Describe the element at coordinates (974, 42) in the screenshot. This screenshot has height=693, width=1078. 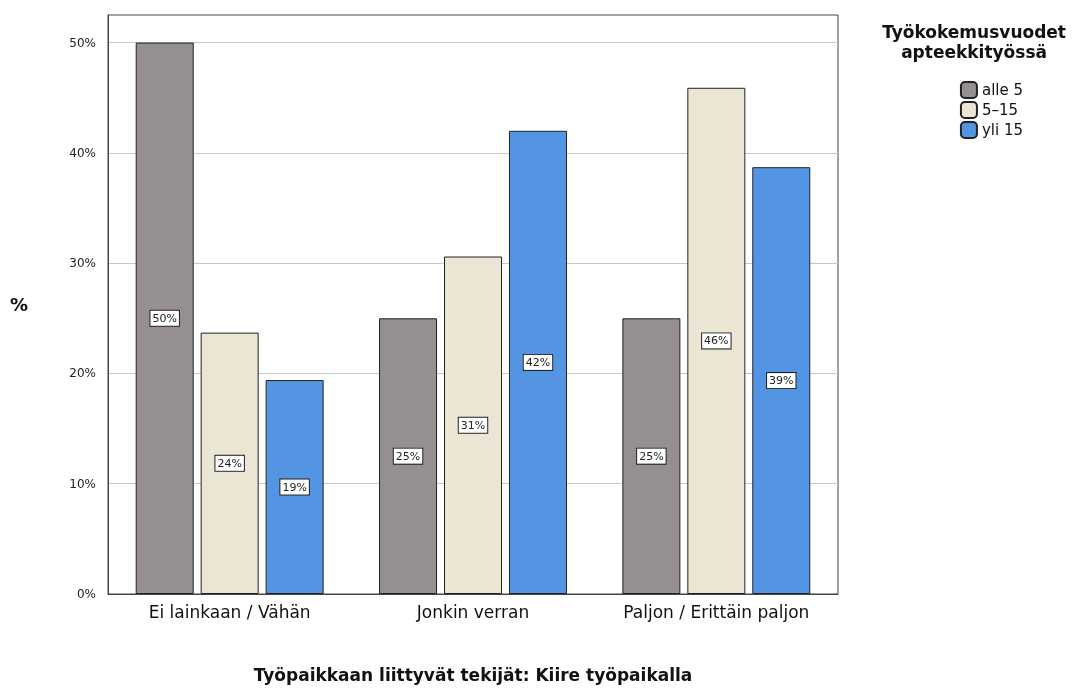
I see `legend-title: Työkokemusvuodet apteekkityössä` at that location.